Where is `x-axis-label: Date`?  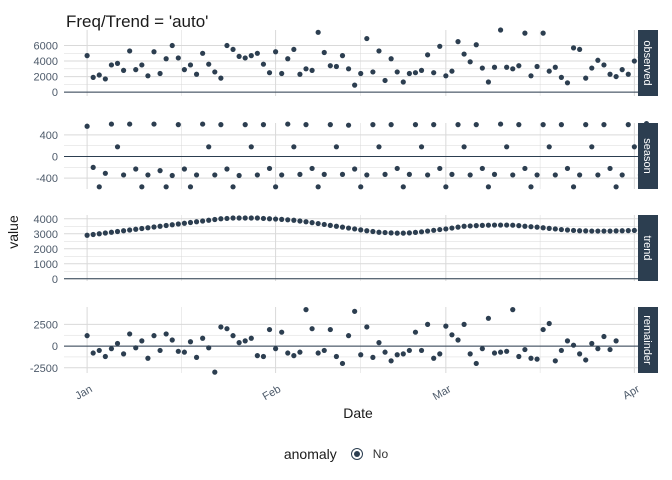 x-axis-label: Date is located at coordinates (358, 413).